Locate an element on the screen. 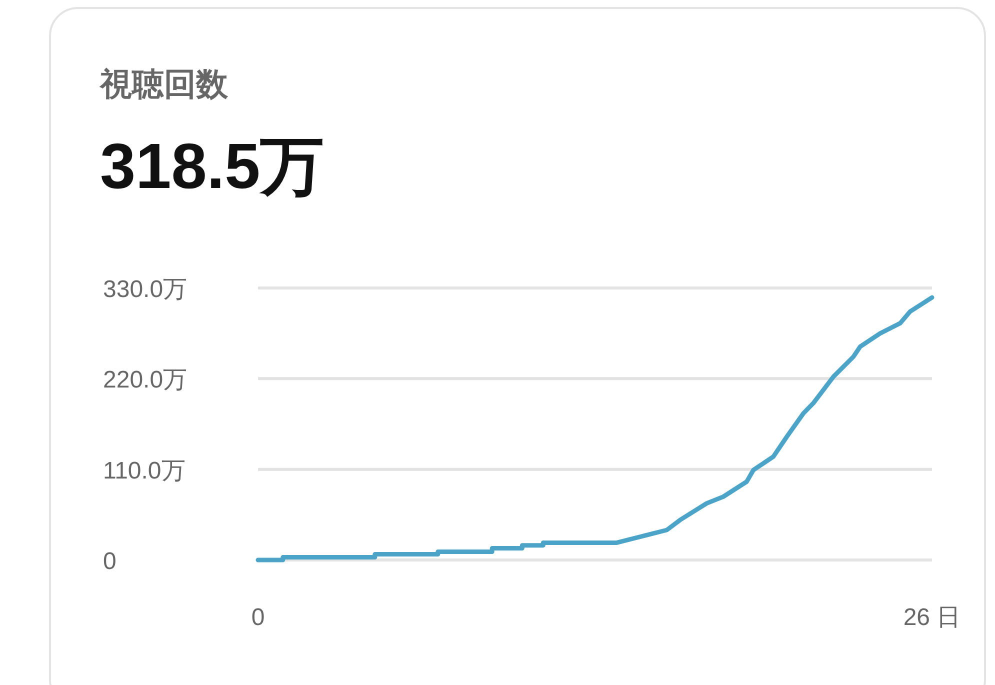 This screenshot has height=685, width=995. y-tick-label: 220.0万 is located at coordinates (145, 380).